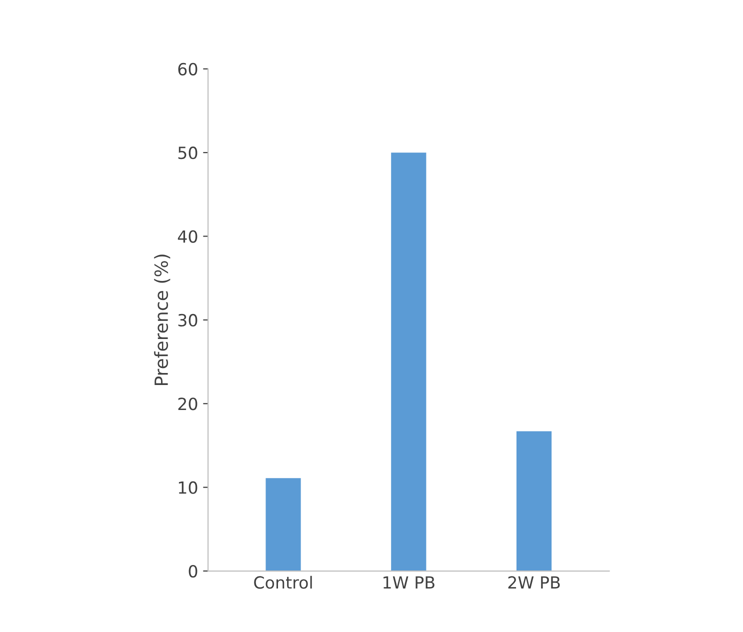 Image resolution: width=743 pixels, height=632 pixels. I want to click on y-tick-label: 0, so click(193, 571).